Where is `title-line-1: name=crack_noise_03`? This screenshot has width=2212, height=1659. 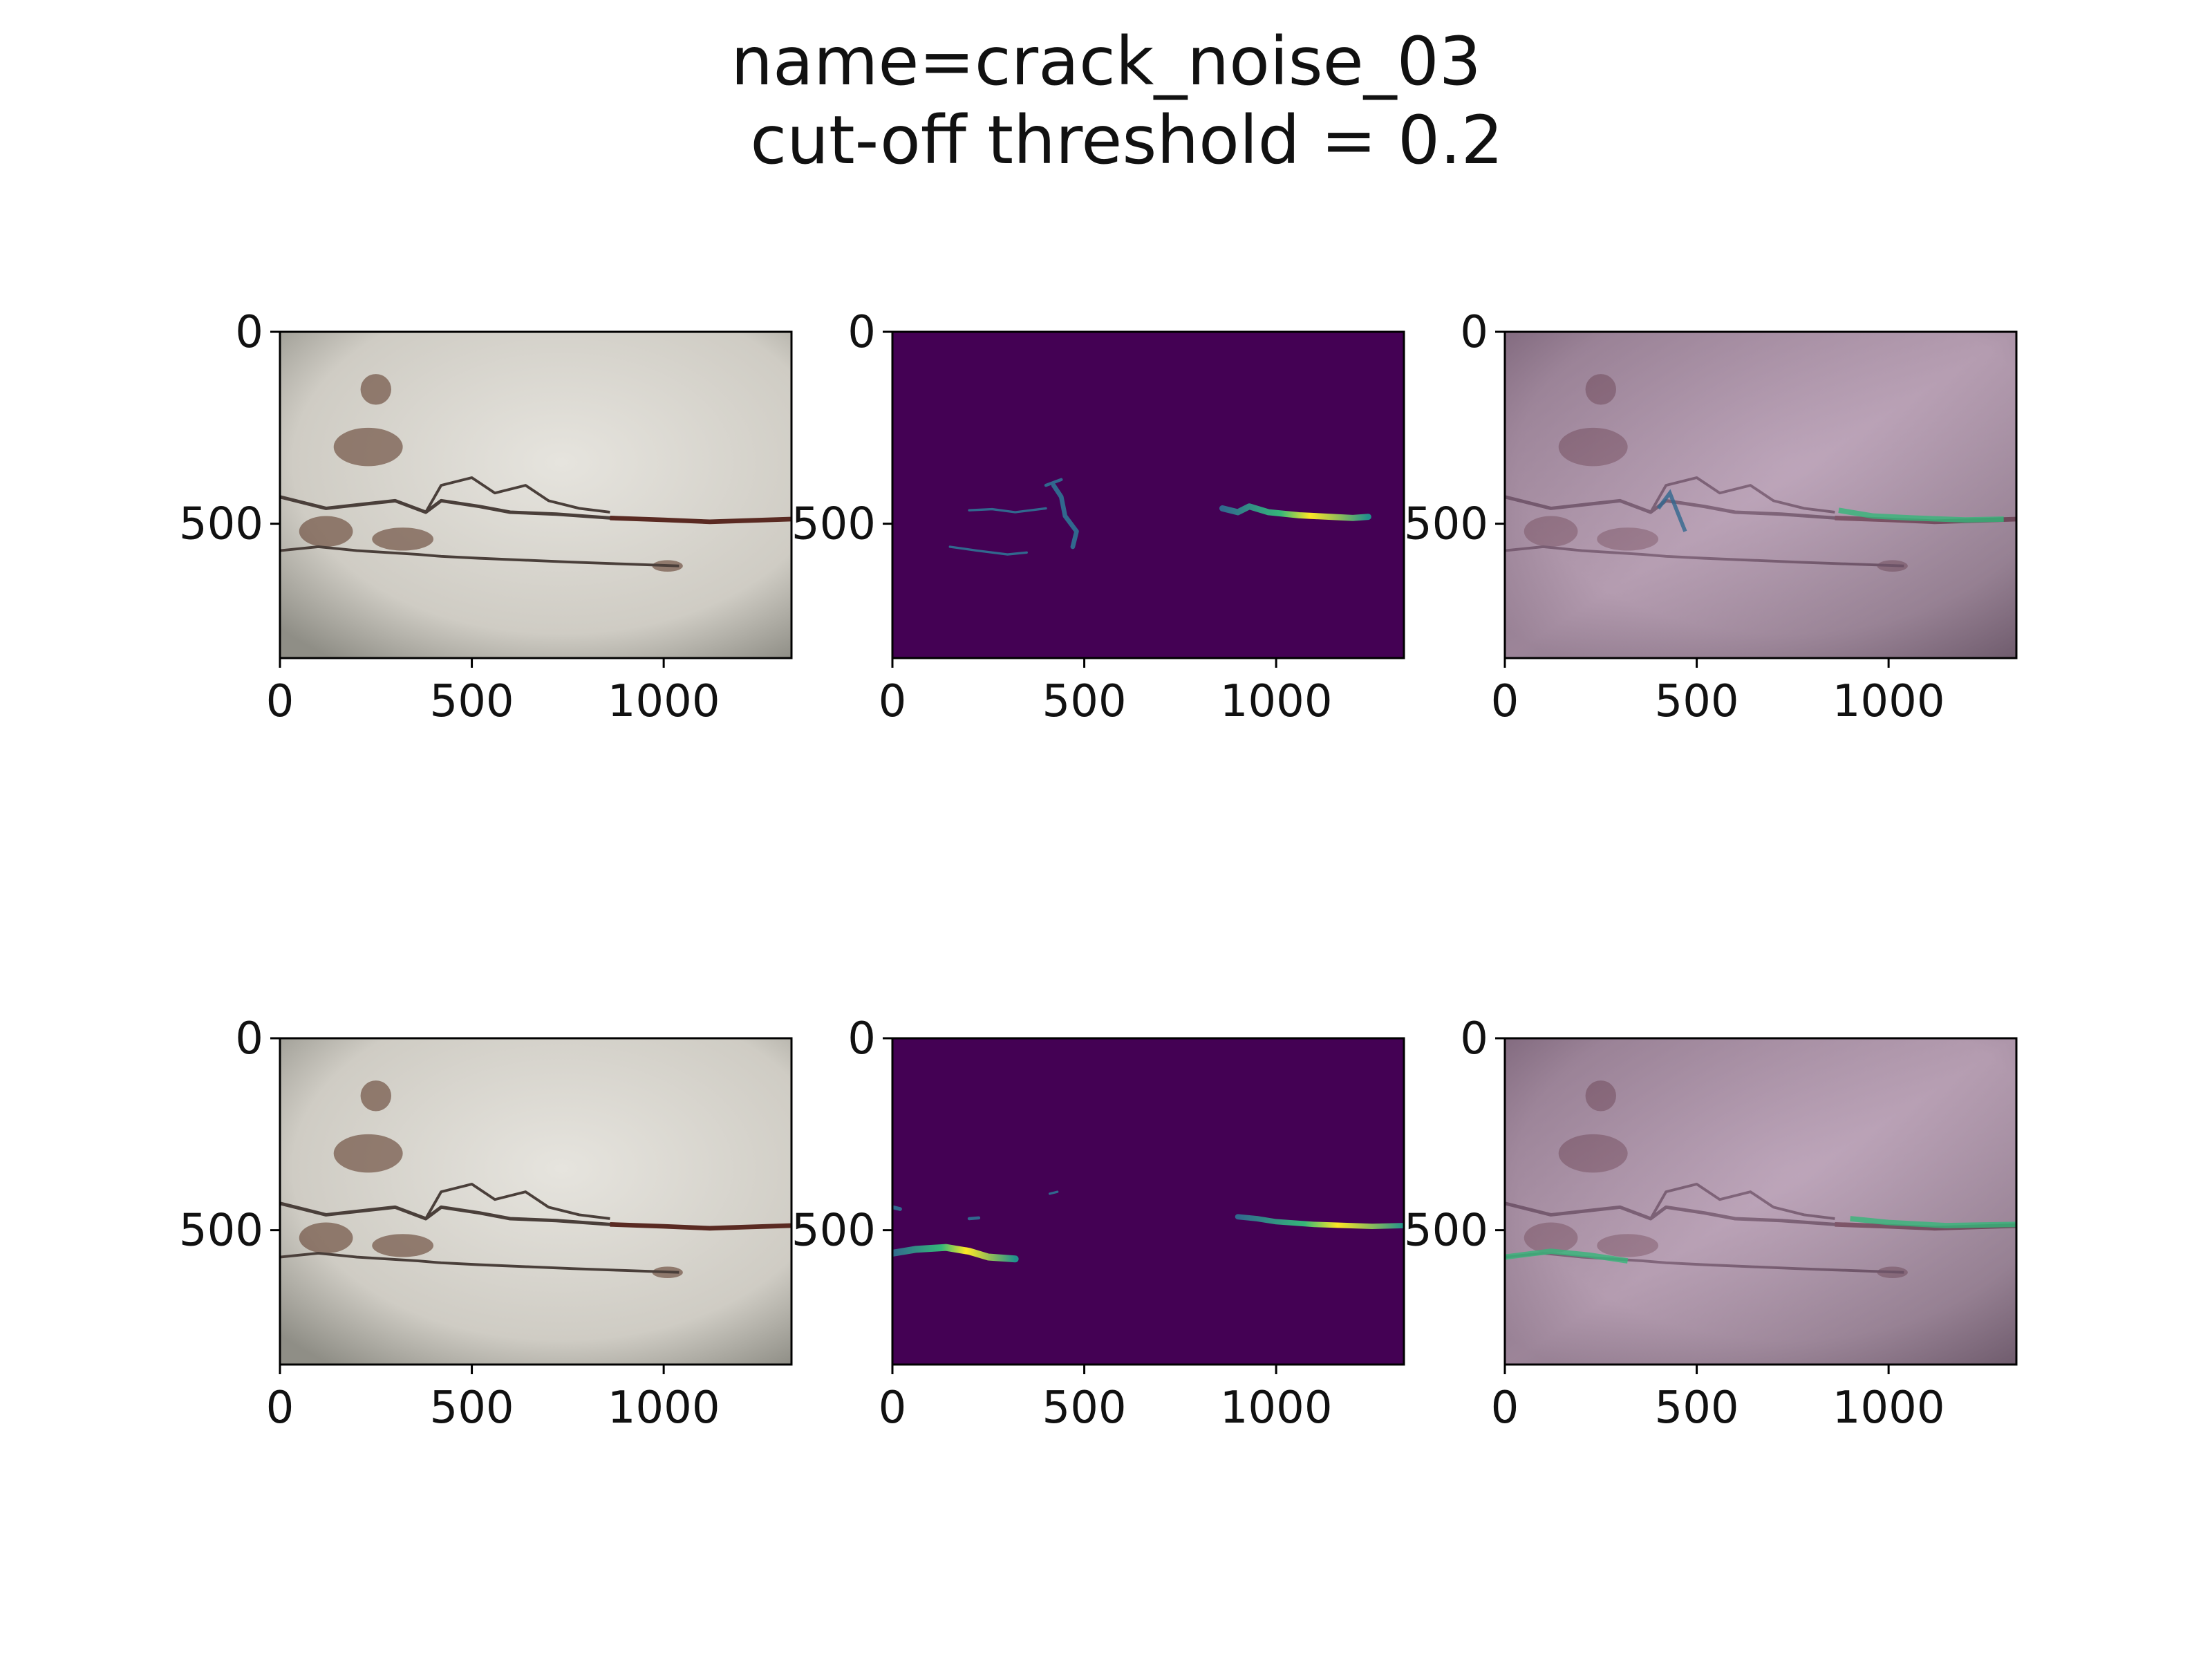
title-line-1: name=crack_noise_03 is located at coordinates (1106, 61).